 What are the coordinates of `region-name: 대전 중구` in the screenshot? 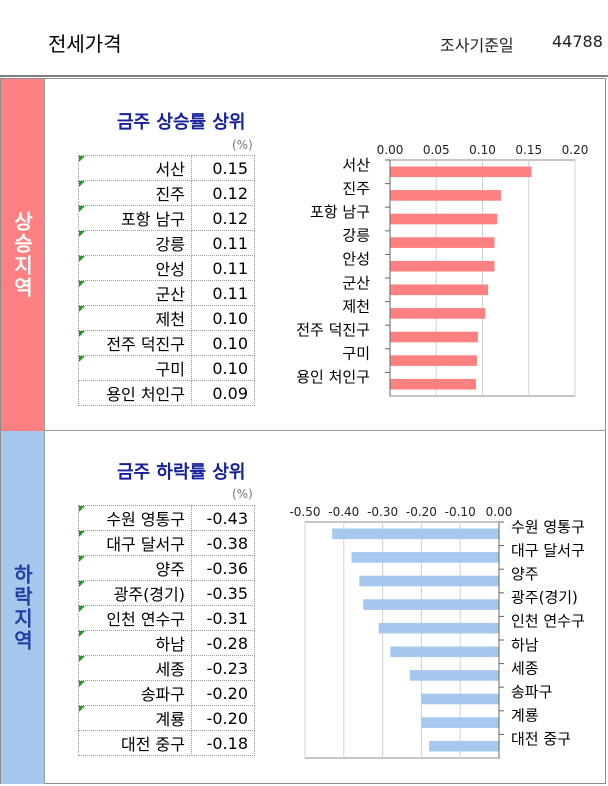 It's located at (135, 743).